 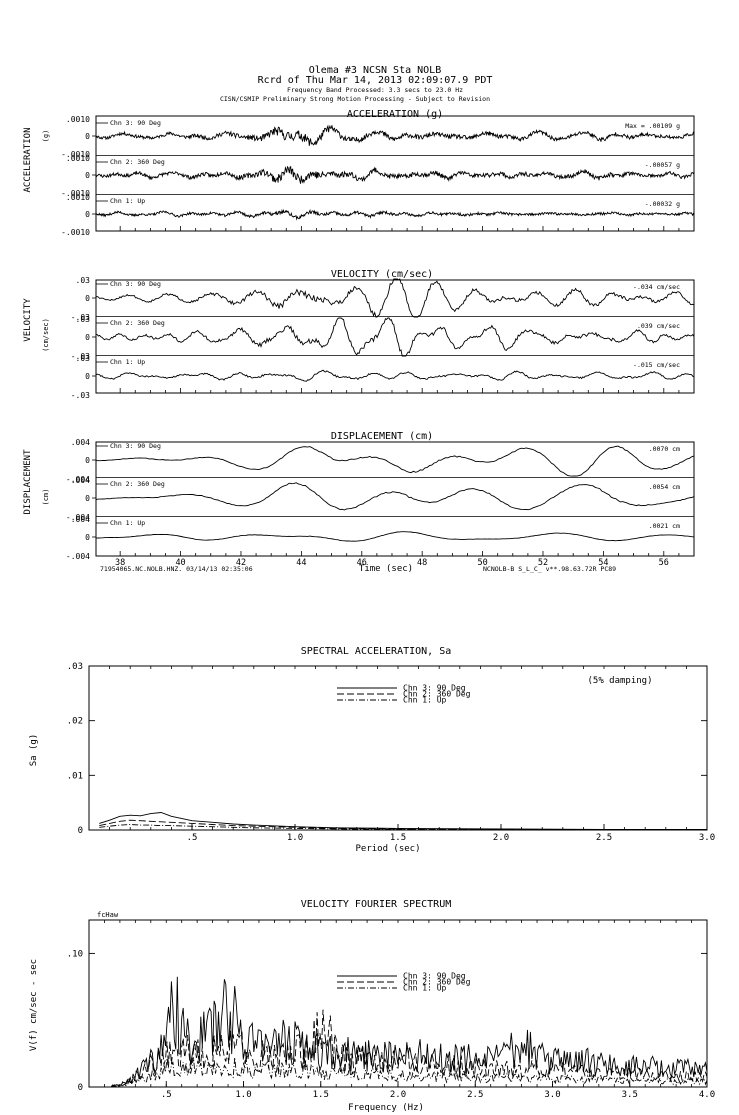 What do you see at coordinates (241, 563) in the screenshot?
I see `time-tick-label: 42` at bounding box center [241, 563].